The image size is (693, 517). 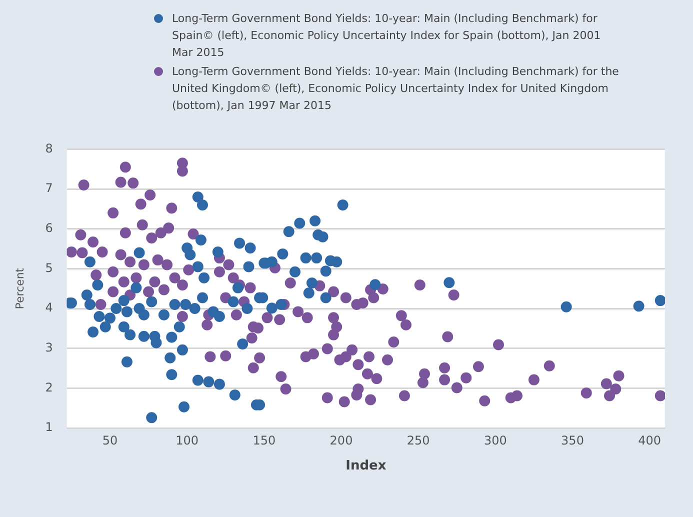 What do you see at coordinates (19, 288) in the screenshot?
I see `y-axis-title: Percent` at bounding box center [19, 288].